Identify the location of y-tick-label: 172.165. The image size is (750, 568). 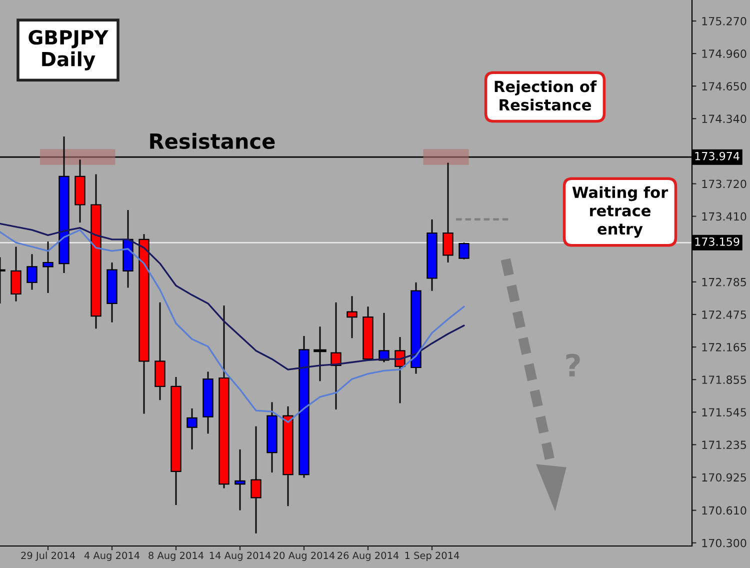
(724, 347).